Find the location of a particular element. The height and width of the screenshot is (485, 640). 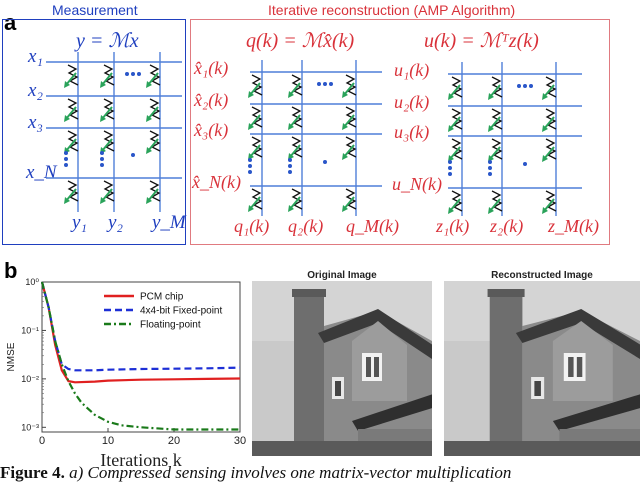

caption-prefix: Figure 4. is located at coordinates (32, 472).